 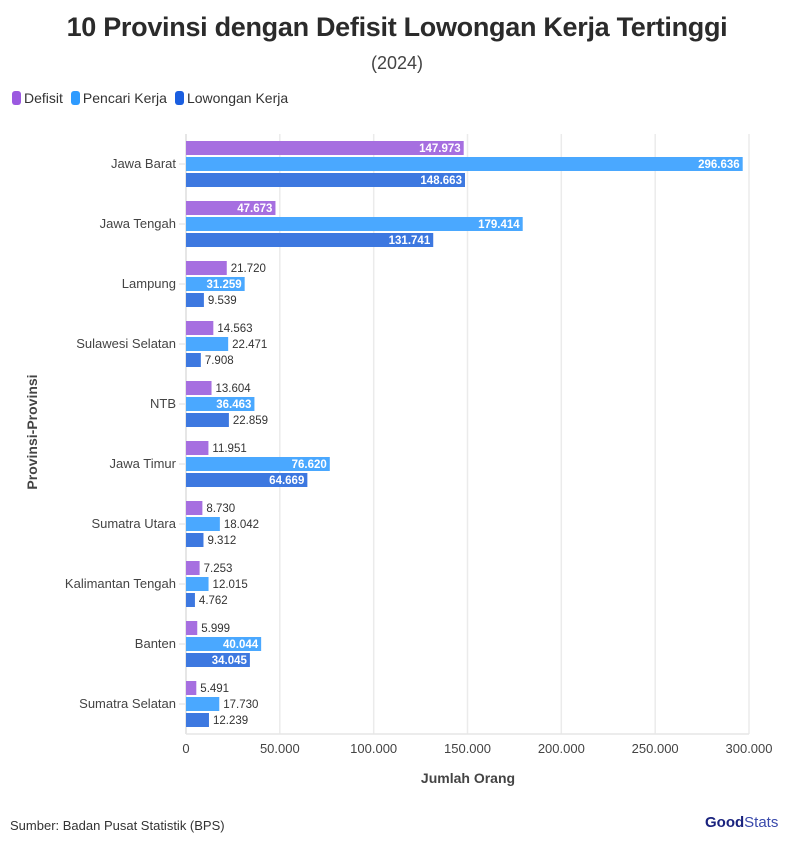 What do you see at coordinates (373, 748) in the screenshot?
I see `x-tick-label: 100.000` at bounding box center [373, 748].